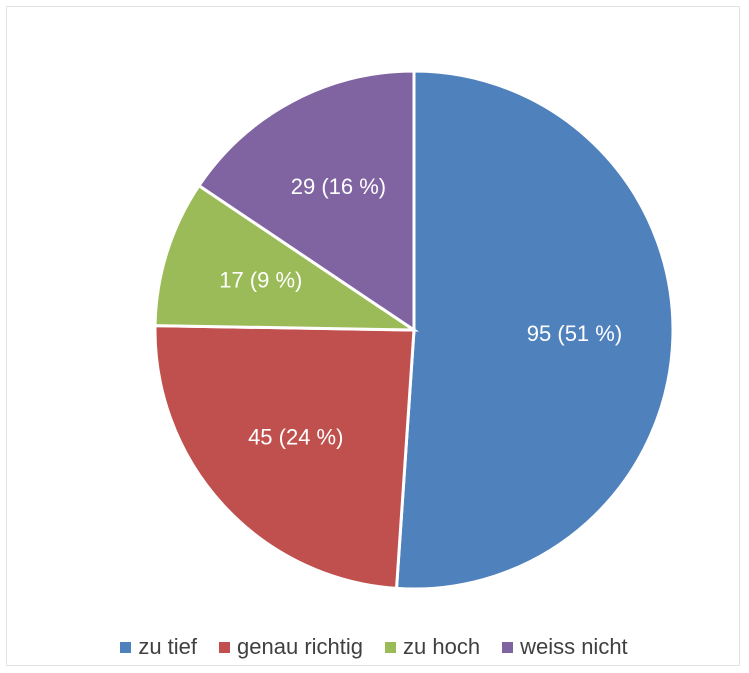 The height and width of the screenshot is (673, 749). I want to click on pie-slice-weiss-nicht, so click(306, 201).